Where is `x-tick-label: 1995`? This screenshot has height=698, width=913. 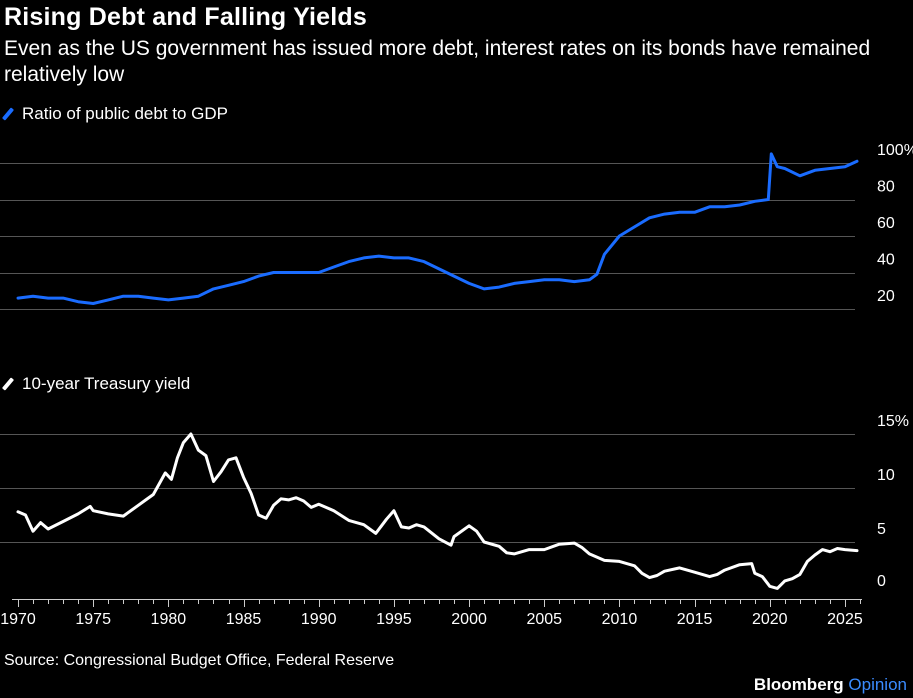 x-tick-label: 1995 is located at coordinates (394, 619).